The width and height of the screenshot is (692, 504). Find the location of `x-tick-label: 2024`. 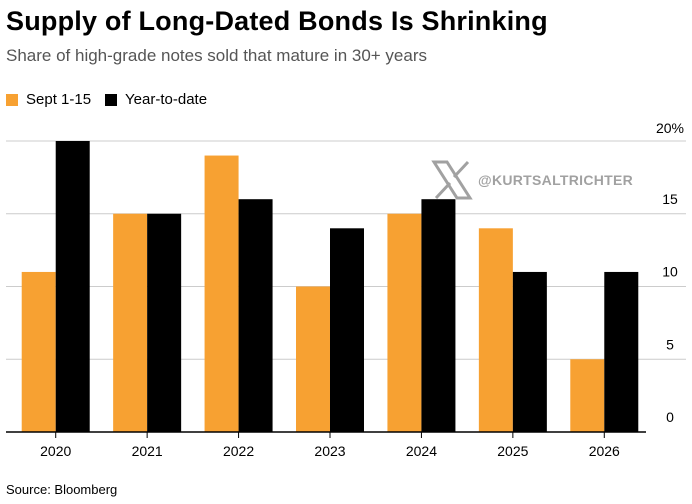

x-tick-label: 2024 is located at coordinates (421, 451).